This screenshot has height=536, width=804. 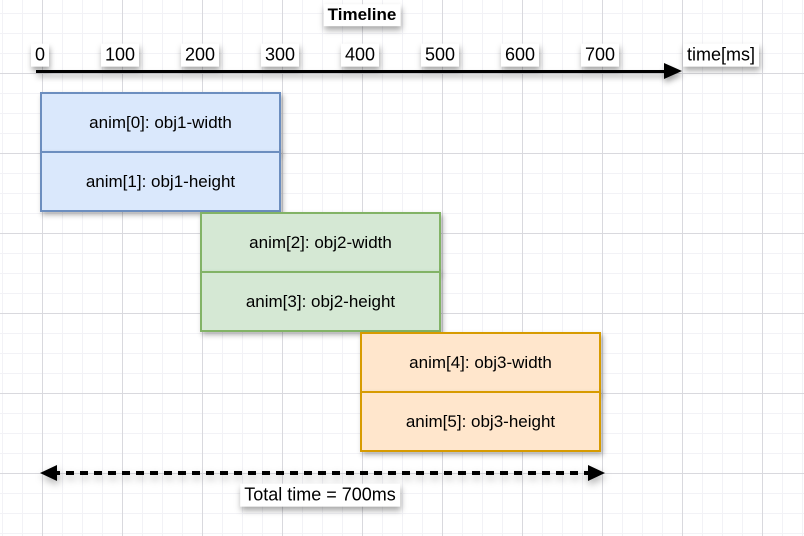 What do you see at coordinates (48, 473) in the screenshot?
I see `arrow-left-head-icon` at bounding box center [48, 473].